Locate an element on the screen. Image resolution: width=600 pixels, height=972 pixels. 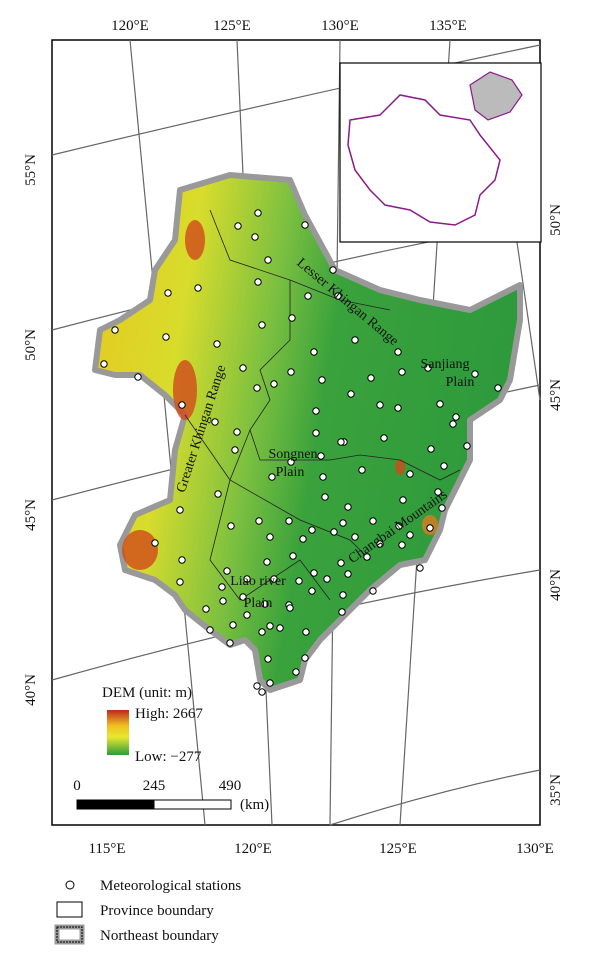
lat-label: 50°N is located at coordinates (31, 345).